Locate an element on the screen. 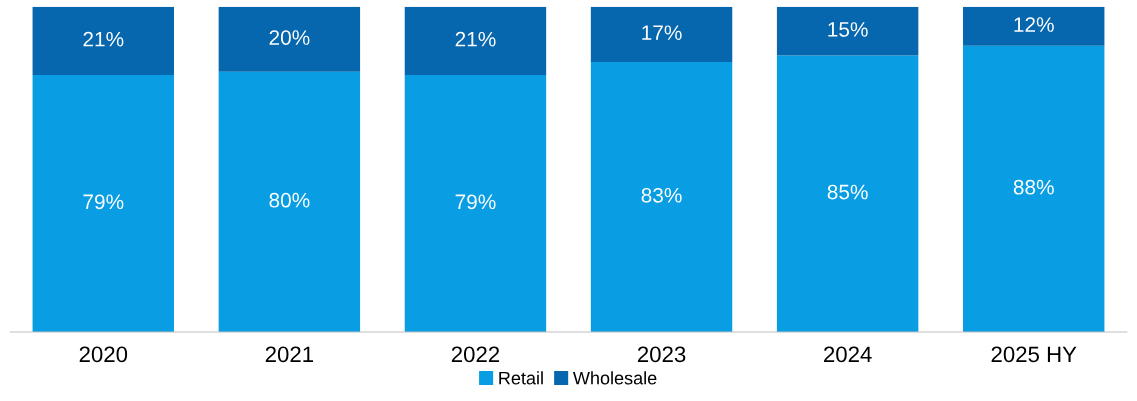 The height and width of the screenshot is (401, 1137). data-label: 17% is located at coordinates (662, 32).